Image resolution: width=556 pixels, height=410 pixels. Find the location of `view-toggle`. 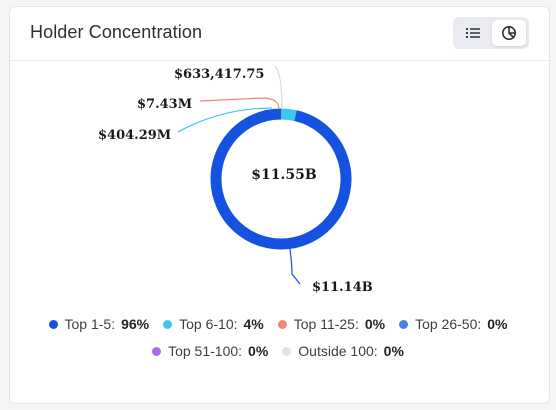

view-toggle is located at coordinates (491, 33).